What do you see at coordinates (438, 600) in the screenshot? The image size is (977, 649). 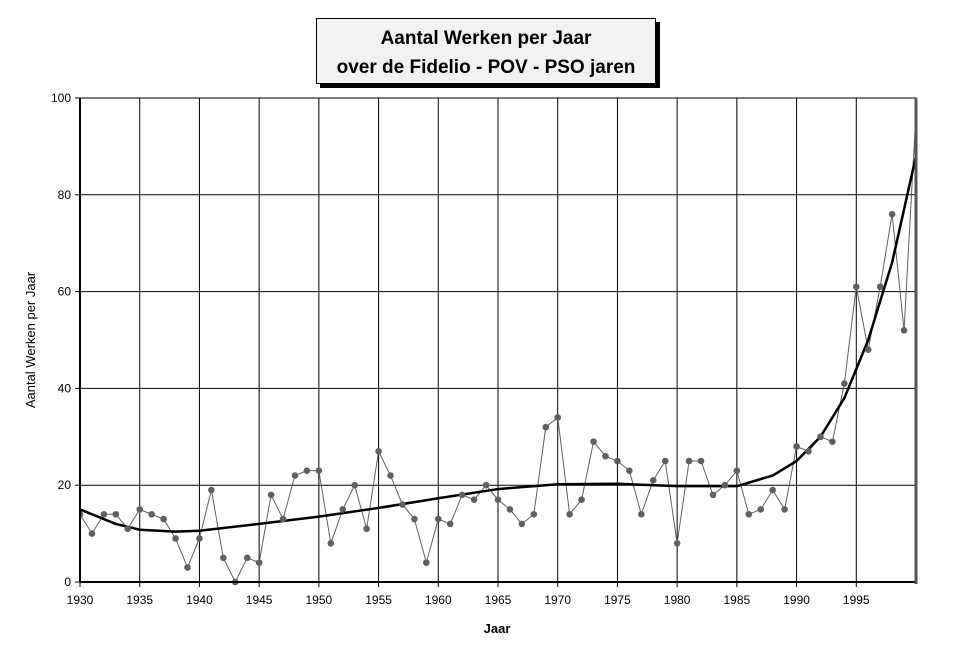 I see `x-tick-label: 1960` at bounding box center [438, 600].